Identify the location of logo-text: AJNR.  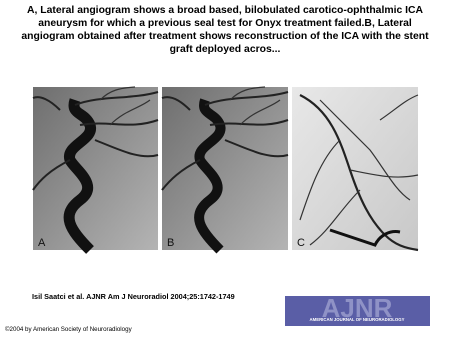
(357, 308).